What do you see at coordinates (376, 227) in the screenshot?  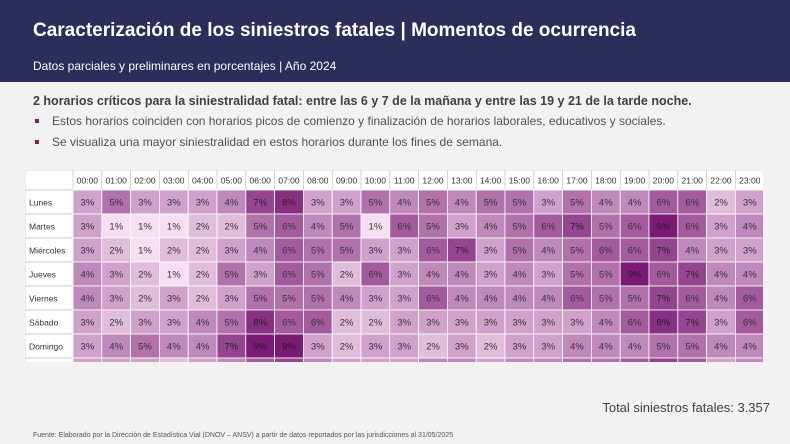 I see `cell-value: 1%` at bounding box center [376, 227].